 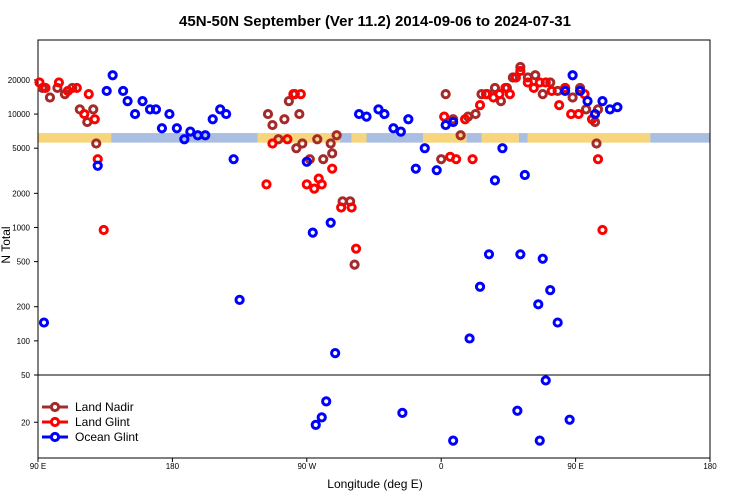 I want to click on y-tick-label: 5000, so click(x=21, y=148).